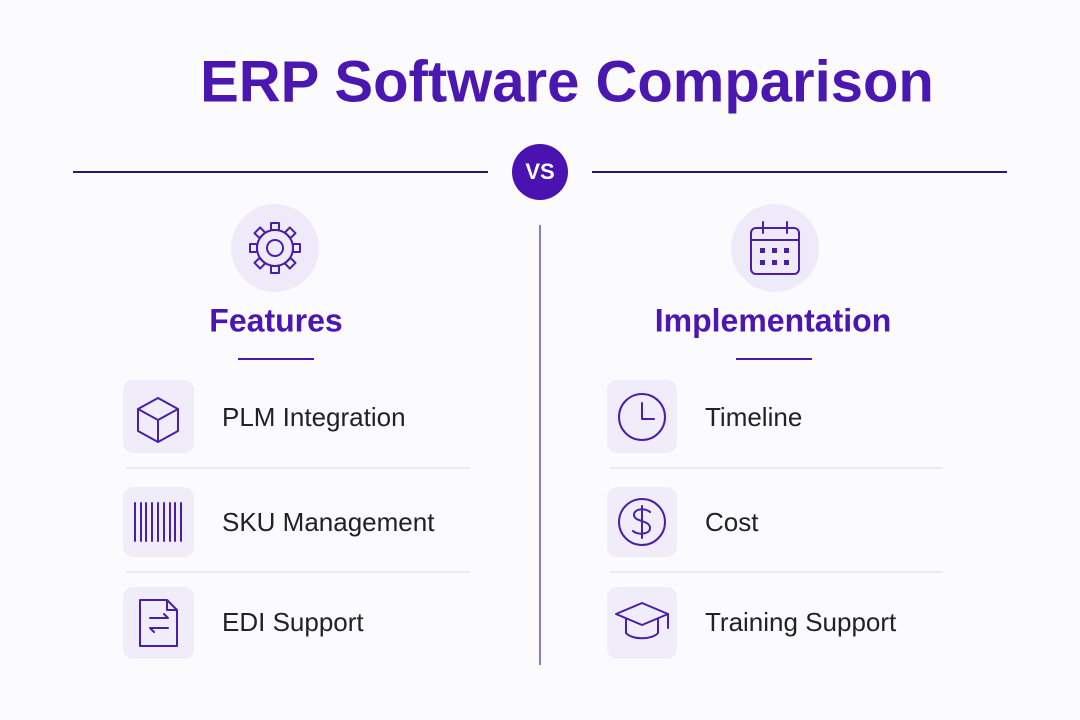 The width and height of the screenshot is (1080, 720). I want to click on item-label: PLM Integration, so click(314, 417).